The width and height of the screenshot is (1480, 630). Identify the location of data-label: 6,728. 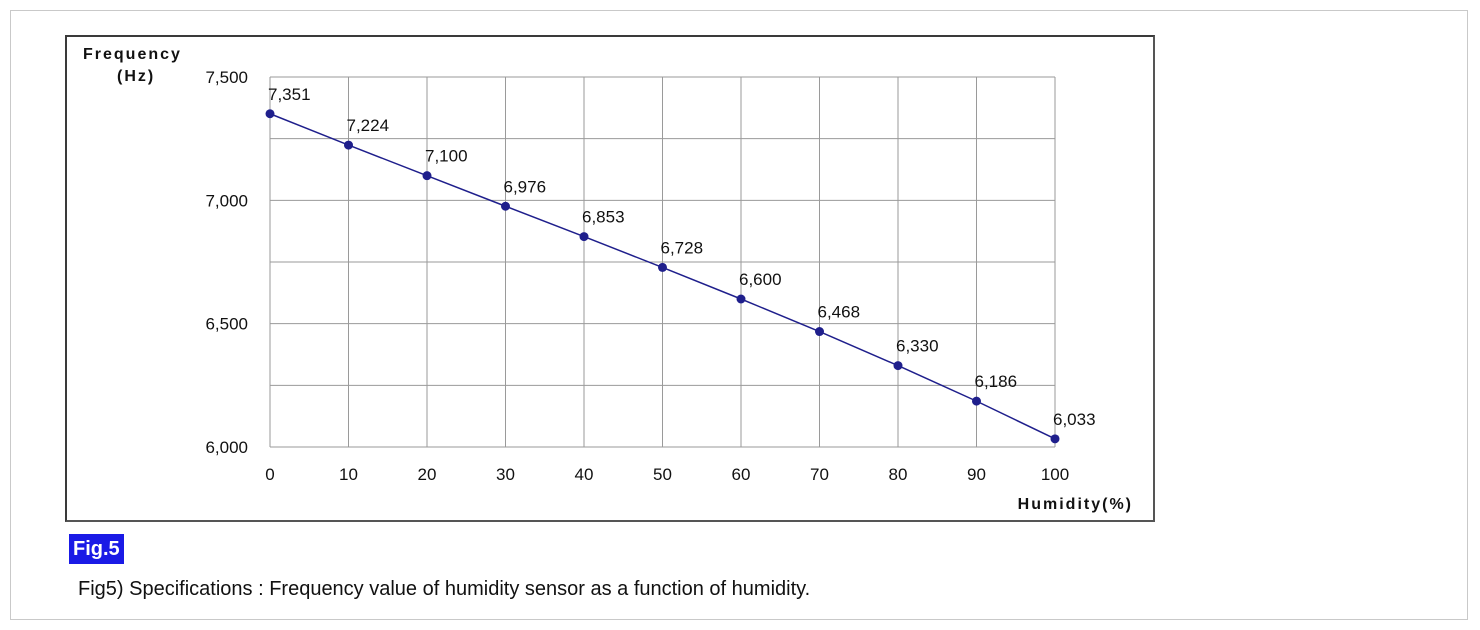
(682, 247).